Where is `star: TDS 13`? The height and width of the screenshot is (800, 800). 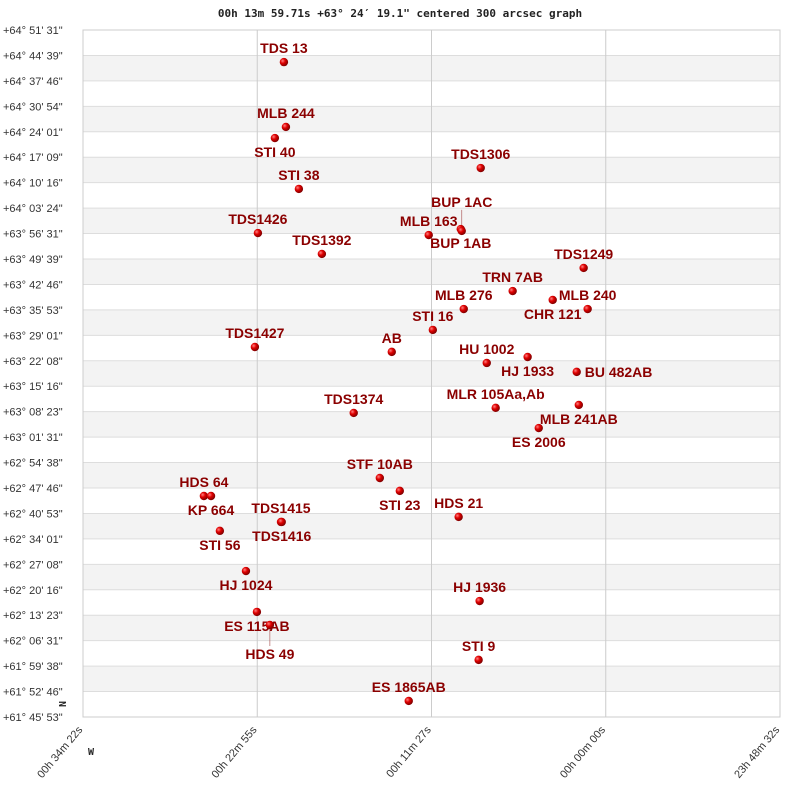 star: TDS 13 is located at coordinates (284, 53).